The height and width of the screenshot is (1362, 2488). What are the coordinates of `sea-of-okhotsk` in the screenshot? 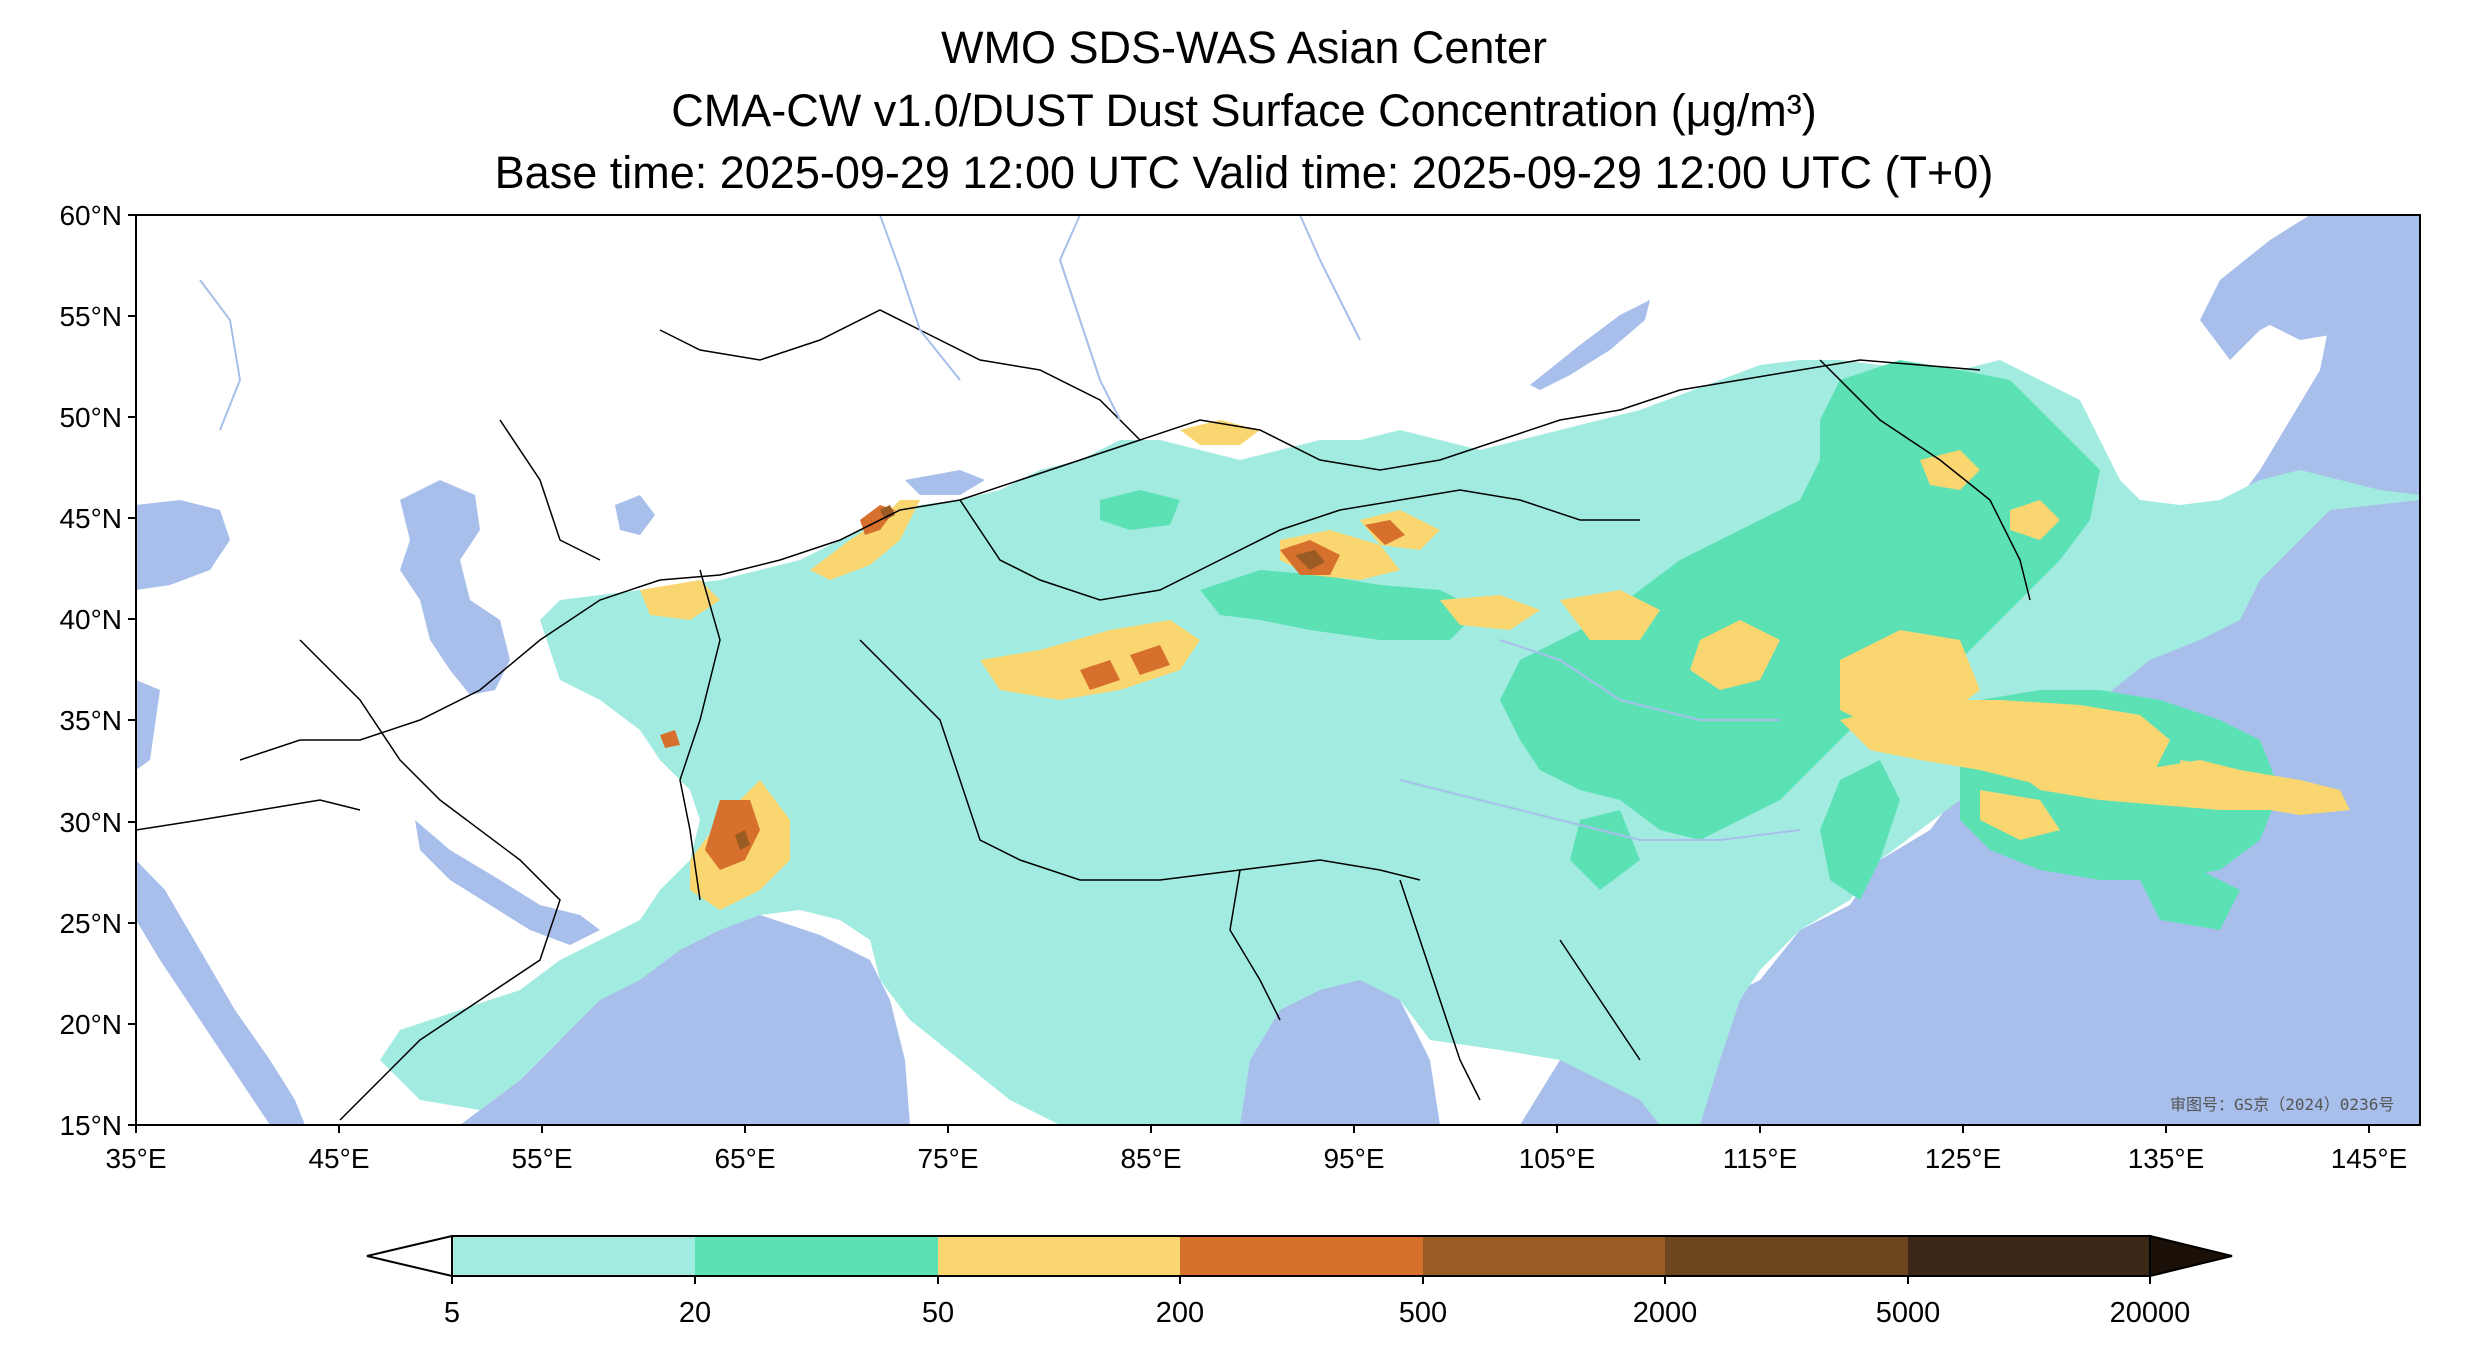 It's located at (2320, 277).